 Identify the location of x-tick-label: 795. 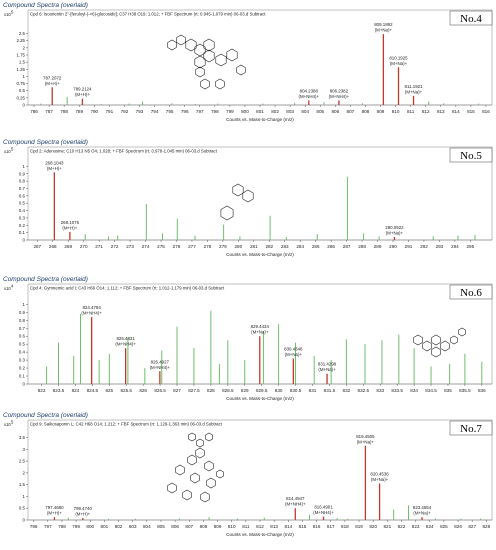
(170, 111).